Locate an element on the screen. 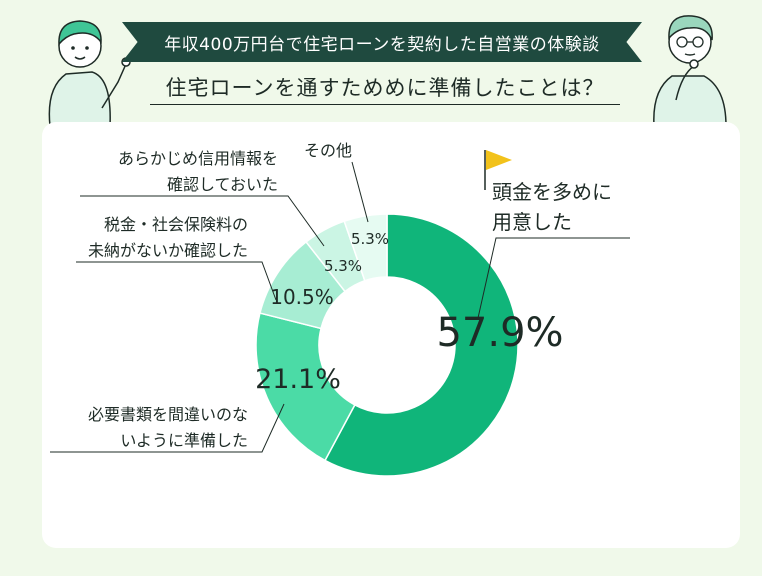 This screenshot has height=576, width=762. category-label-1-line-2: 用意した is located at coordinates (532, 222).